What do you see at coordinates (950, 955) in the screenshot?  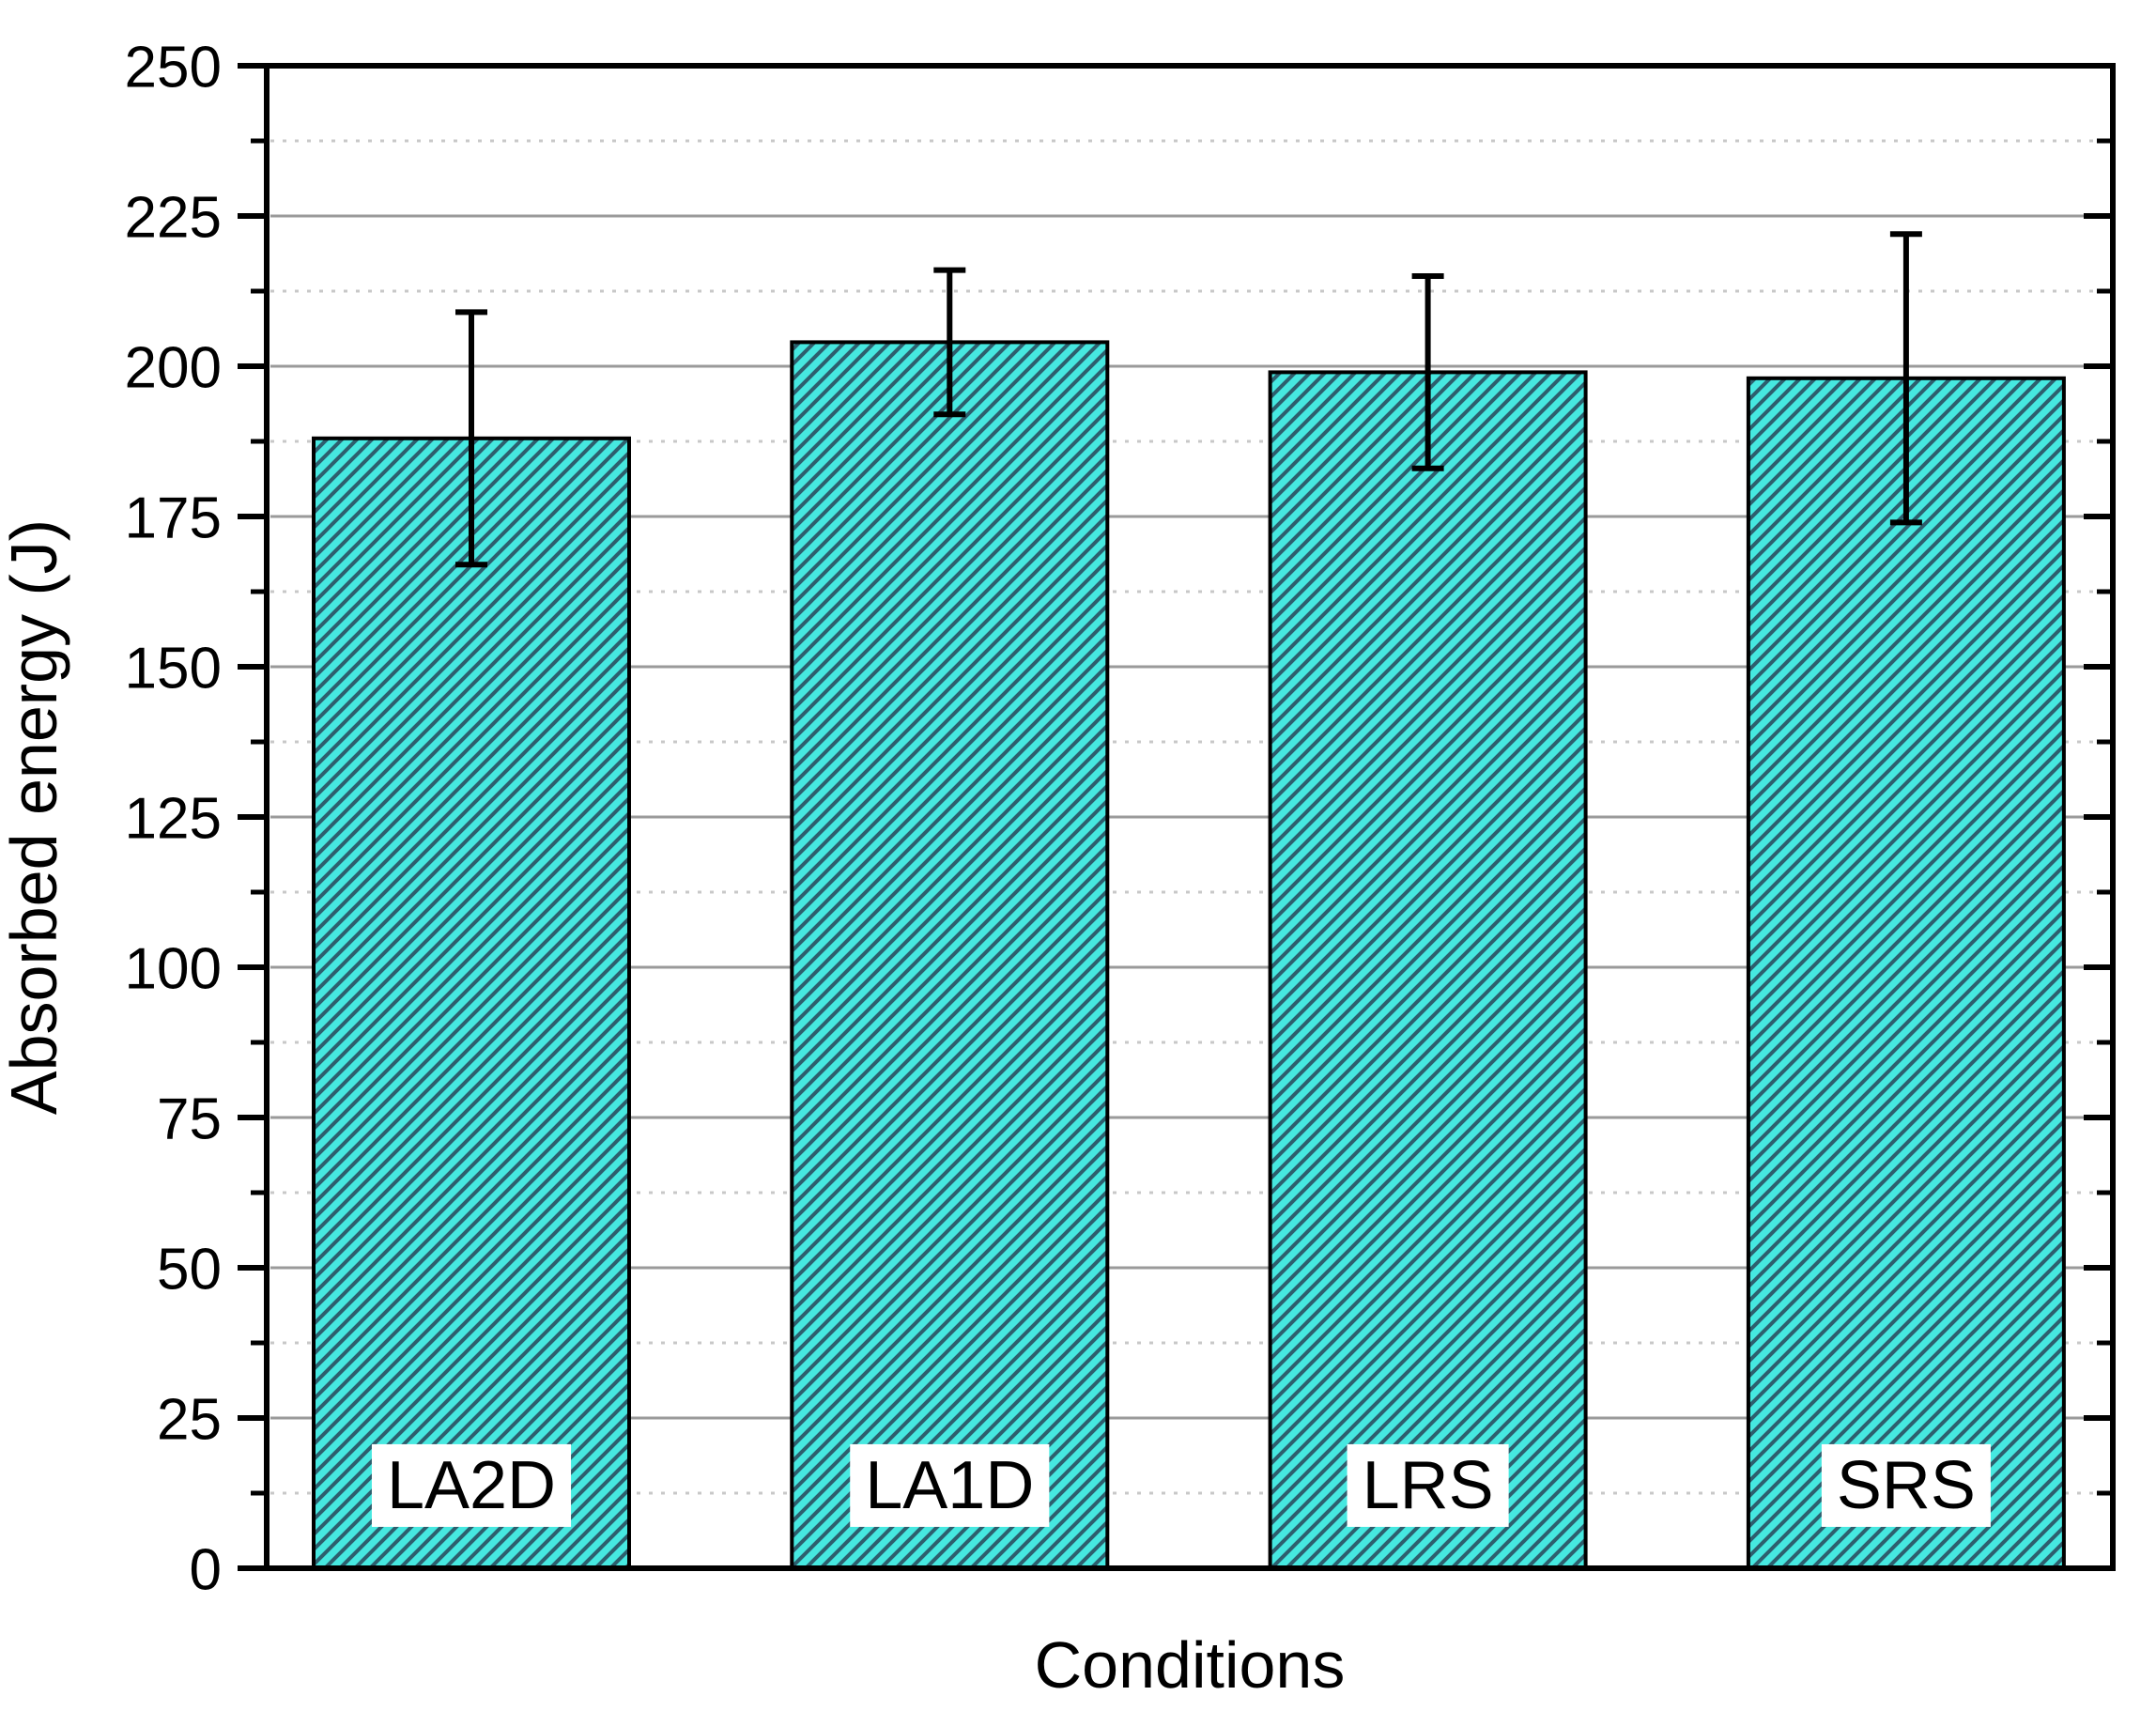 I see `bar-hatch-LA1D` at bounding box center [950, 955].